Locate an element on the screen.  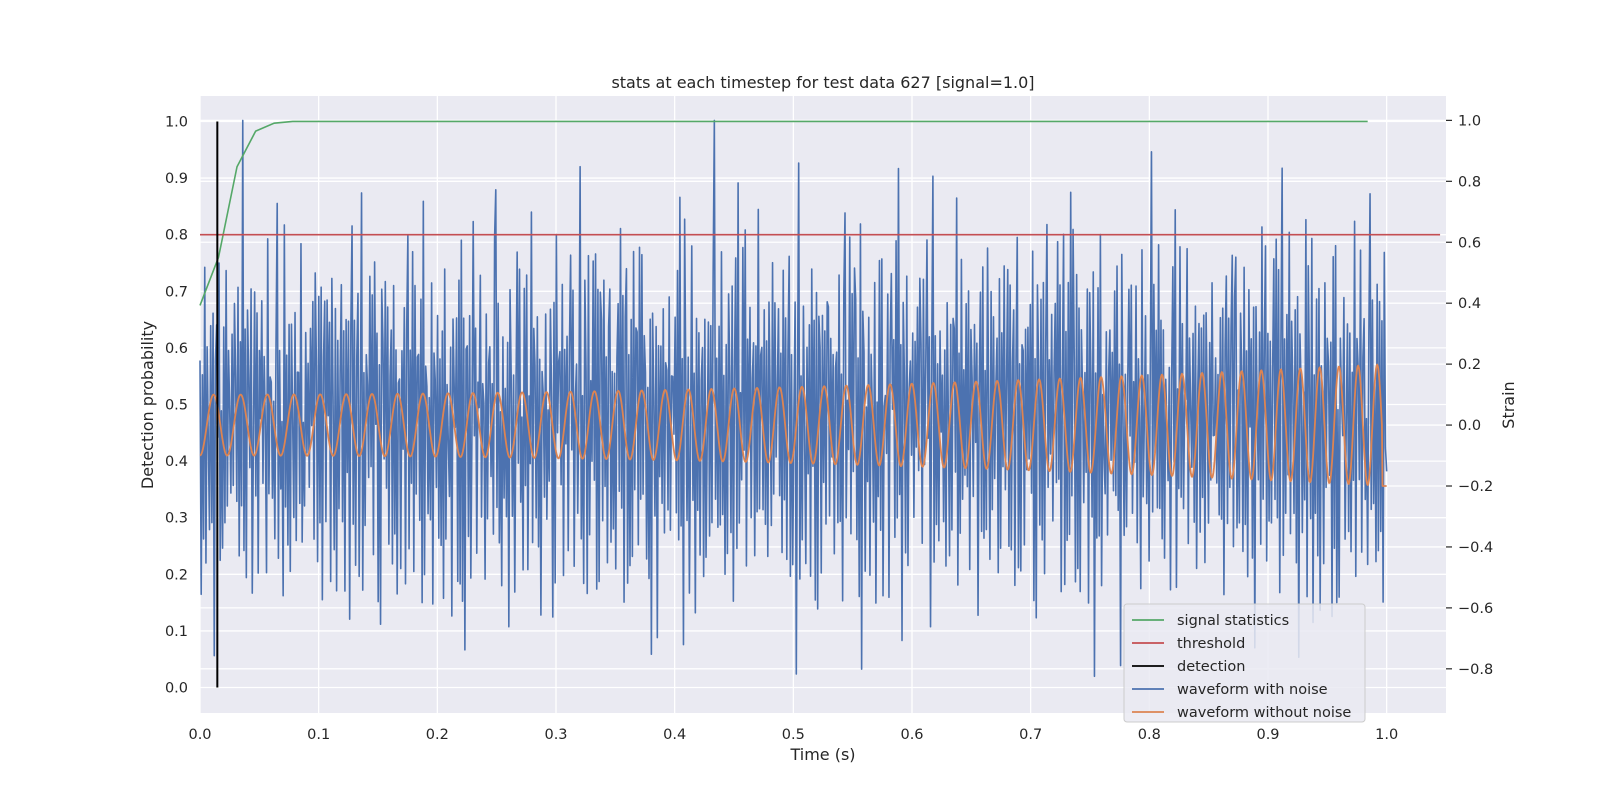
y-tick-label: 0.3 is located at coordinates (176, 519).